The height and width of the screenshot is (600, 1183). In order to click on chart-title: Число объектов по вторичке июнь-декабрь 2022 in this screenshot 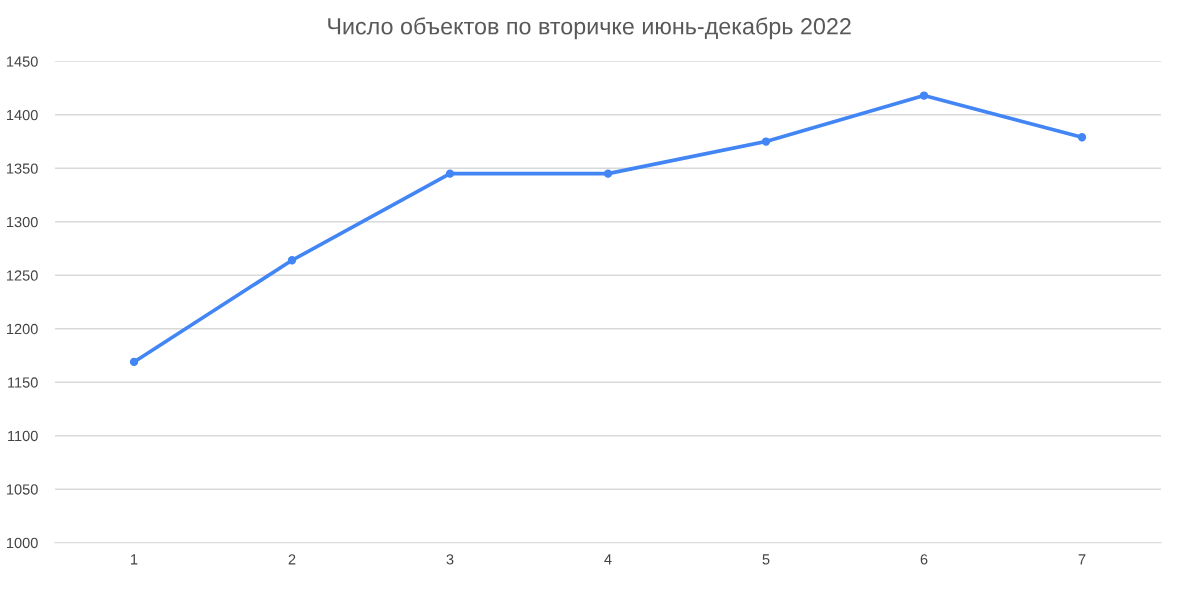, I will do `click(589, 28)`.